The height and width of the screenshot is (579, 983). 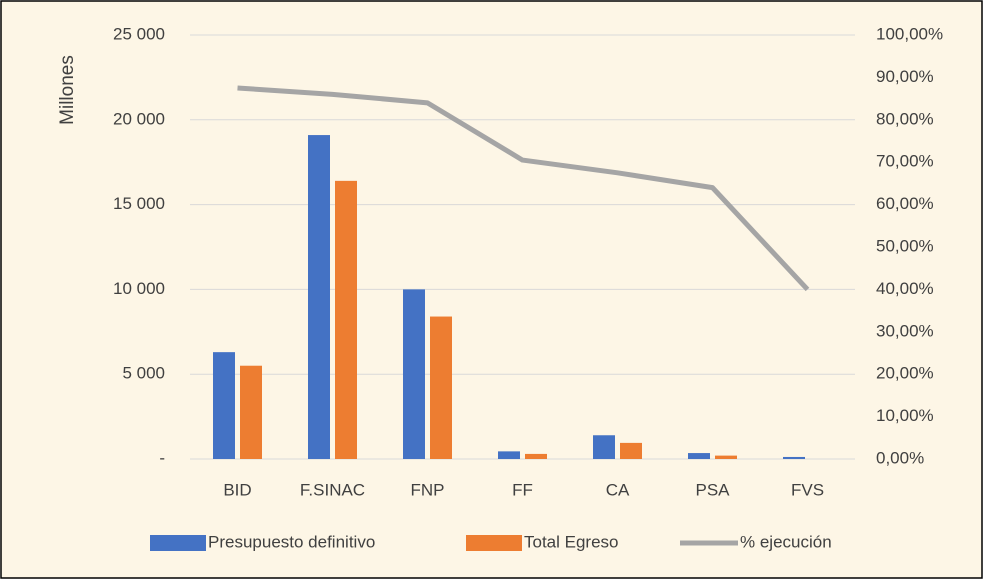 What do you see at coordinates (905, 415) in the screenshot?
I see `y2-tick-label: 10,00%` at bounding box center [905, 415].